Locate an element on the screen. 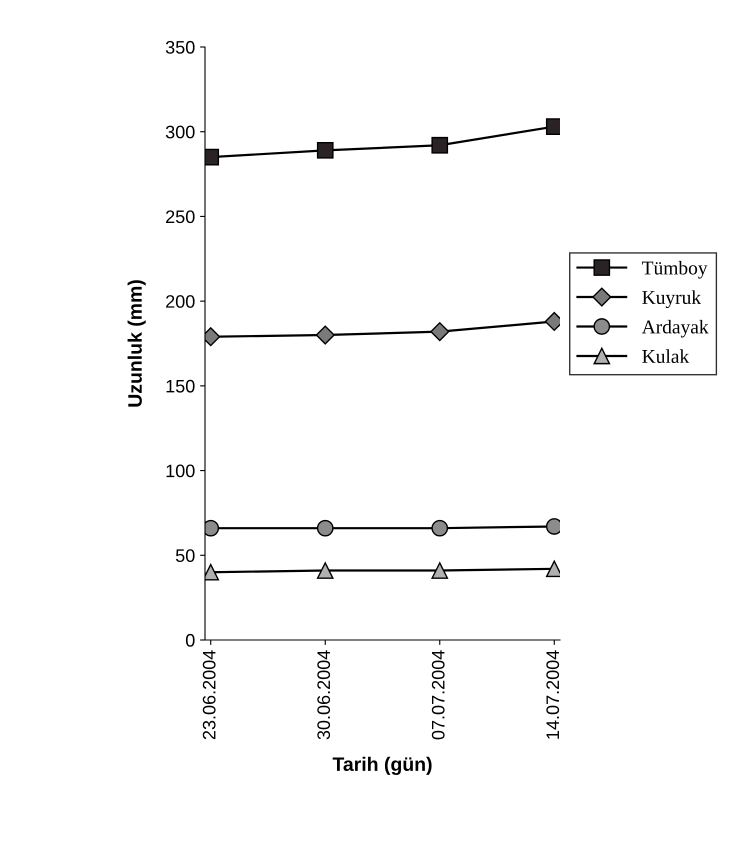 Image resolution: width=735 pixels, height=861 pixels. y-tick-label: 200 is located at coordinates (180, 301).